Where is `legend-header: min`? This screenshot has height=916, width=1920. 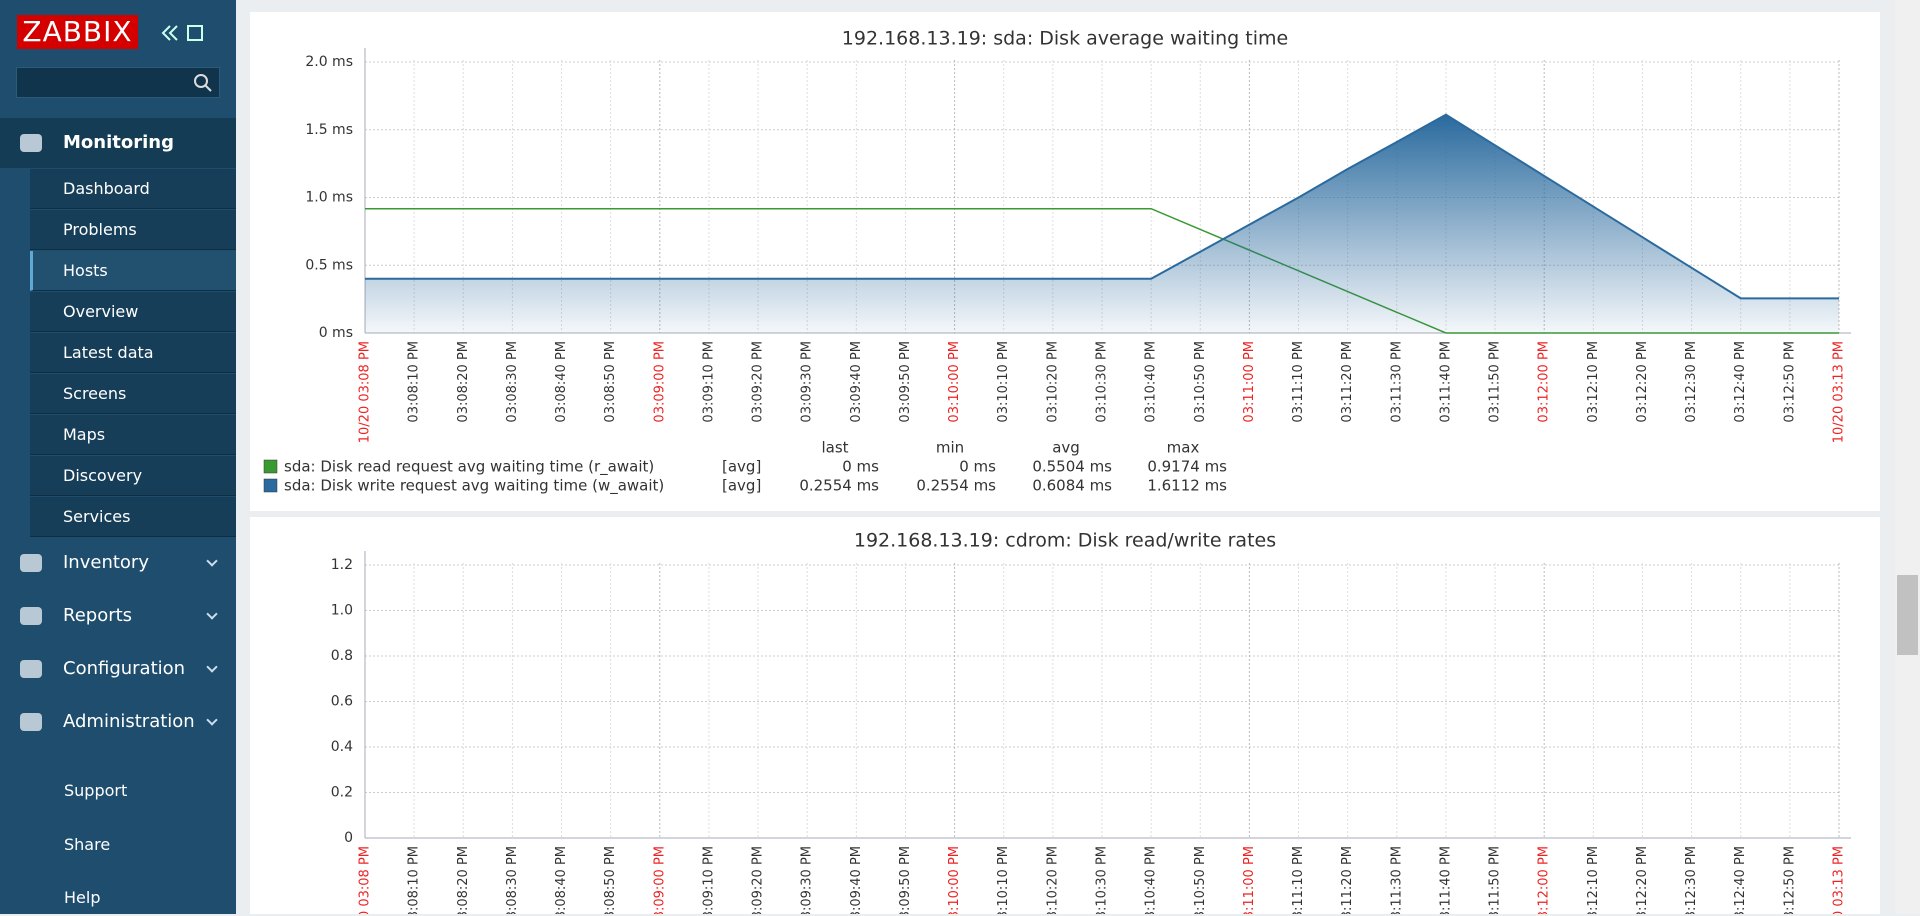
legend-header: min is located at coordinates (950, 448).